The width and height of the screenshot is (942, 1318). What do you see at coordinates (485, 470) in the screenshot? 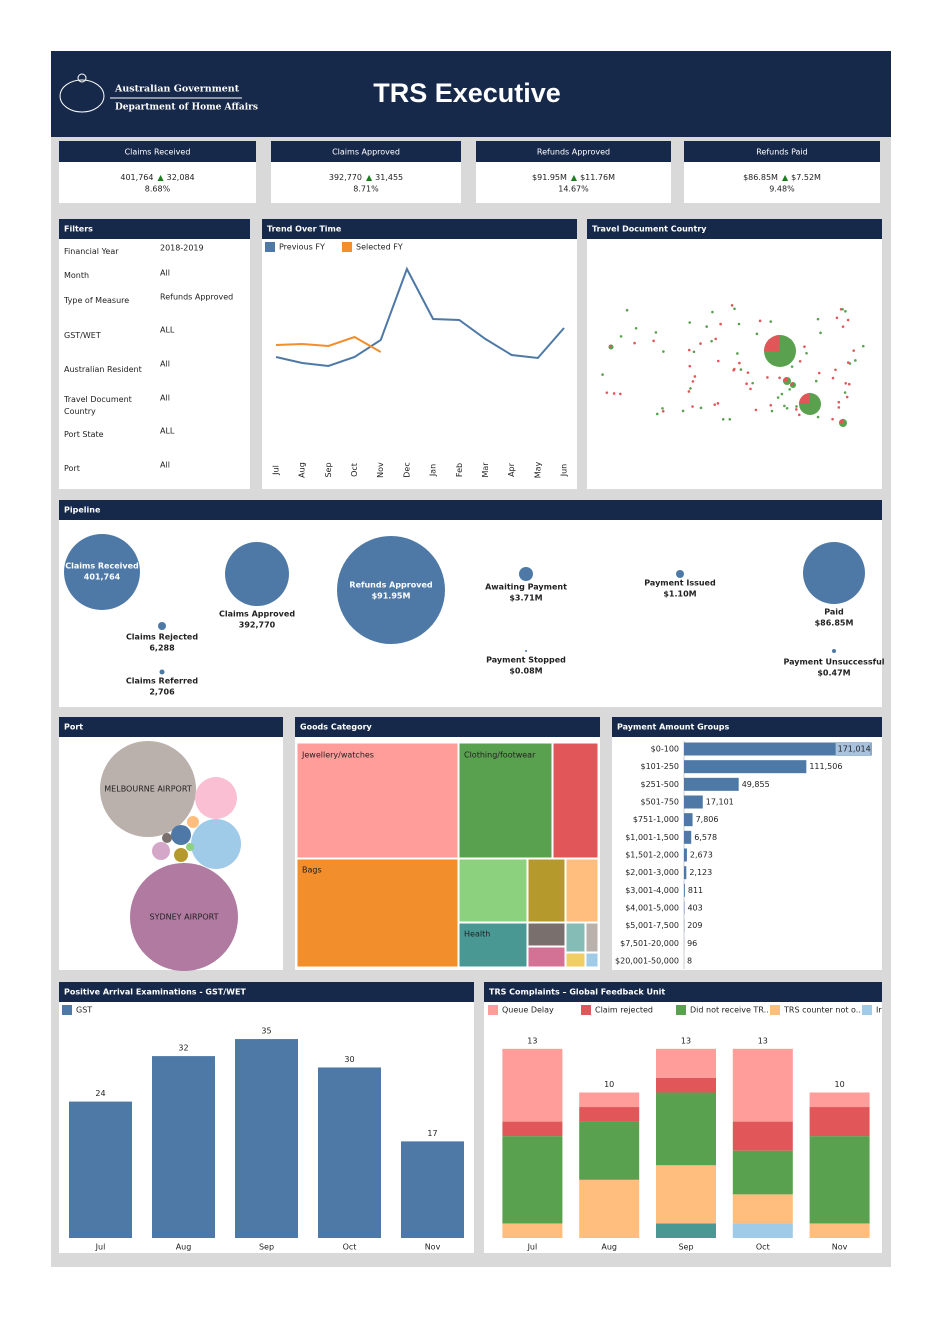
I see `x-tick-label: Mar` at bounding box center [485, 470].